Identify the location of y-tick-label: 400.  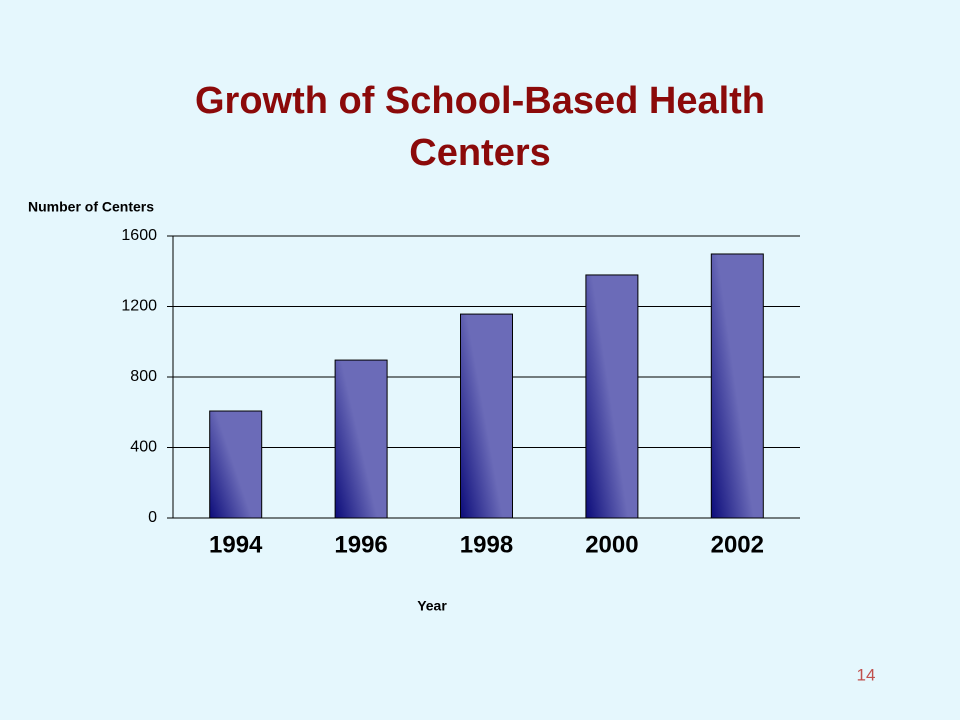
(143, 447).